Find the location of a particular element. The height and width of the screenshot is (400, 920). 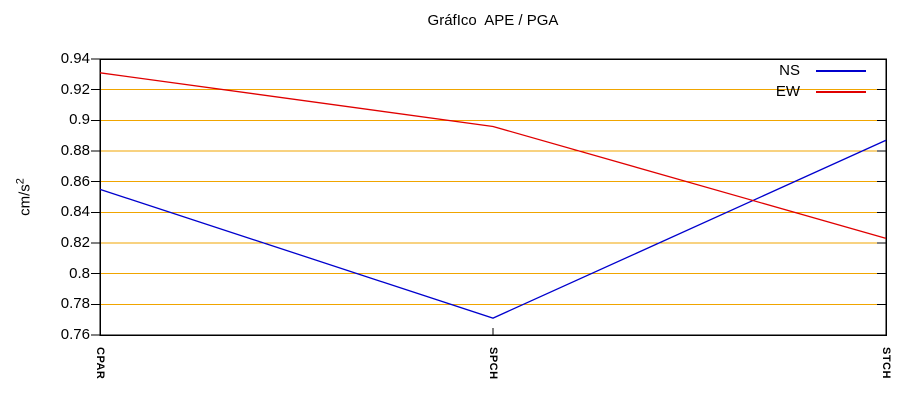

y-tick-label: 0.94 is located at coordinates (75, 58).